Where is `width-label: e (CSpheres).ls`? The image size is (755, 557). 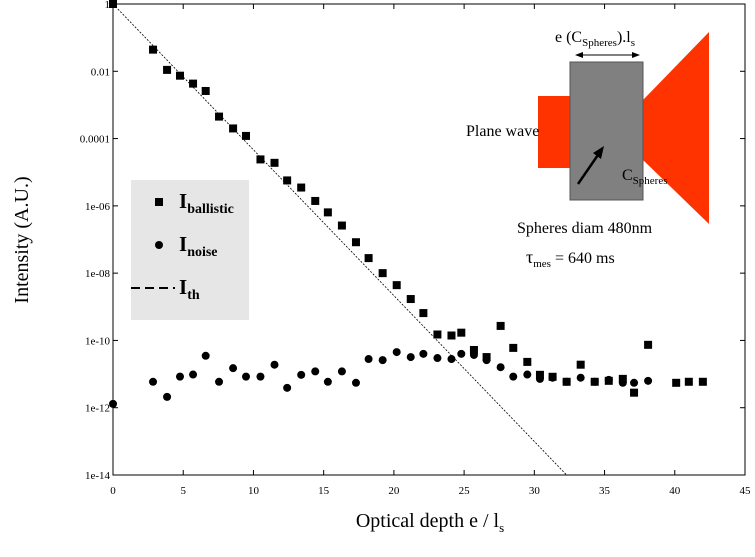 width-label: e (CSpheres).ls is located at coordinates (595, 39).